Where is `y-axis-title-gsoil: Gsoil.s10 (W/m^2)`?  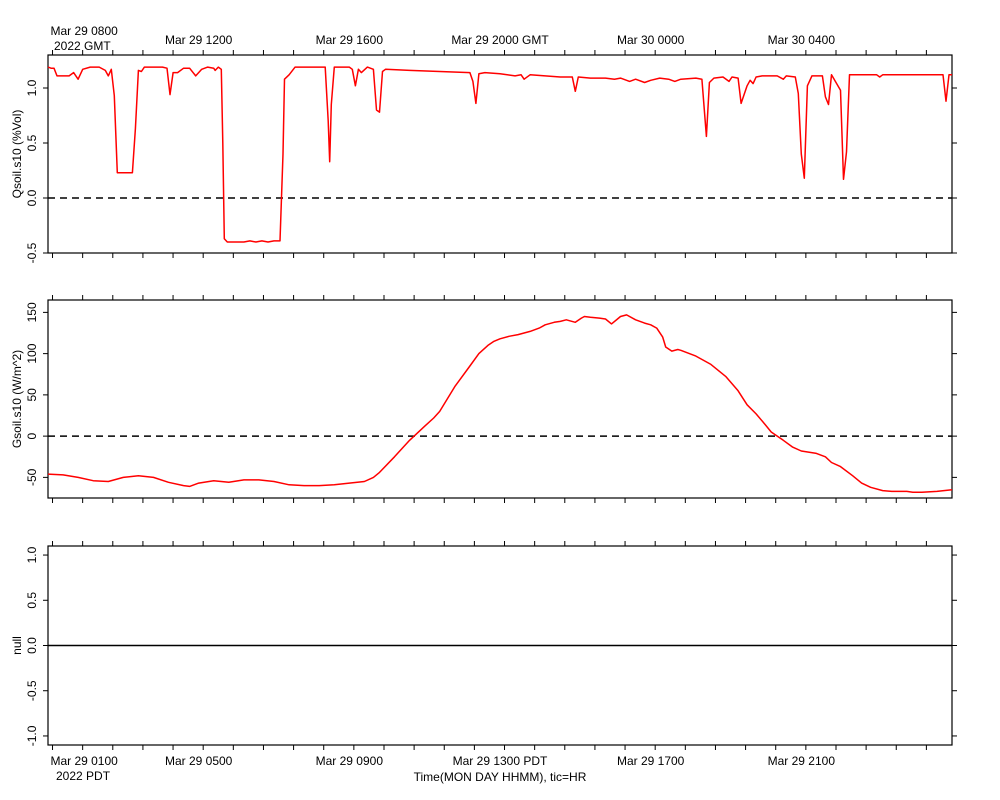
y-axis-title-gsoil: Gsoil.s10 (W/m^2) is located at coordinates (17, 399).